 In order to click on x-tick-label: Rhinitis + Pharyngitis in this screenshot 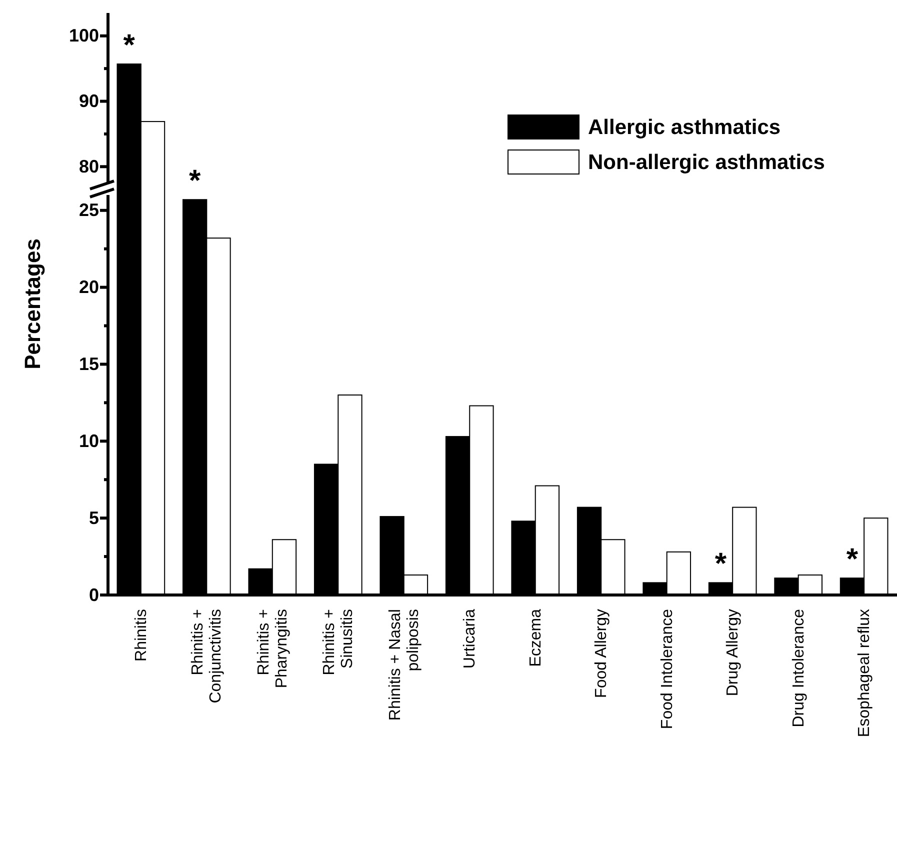, I will do `click(272, 648)`.